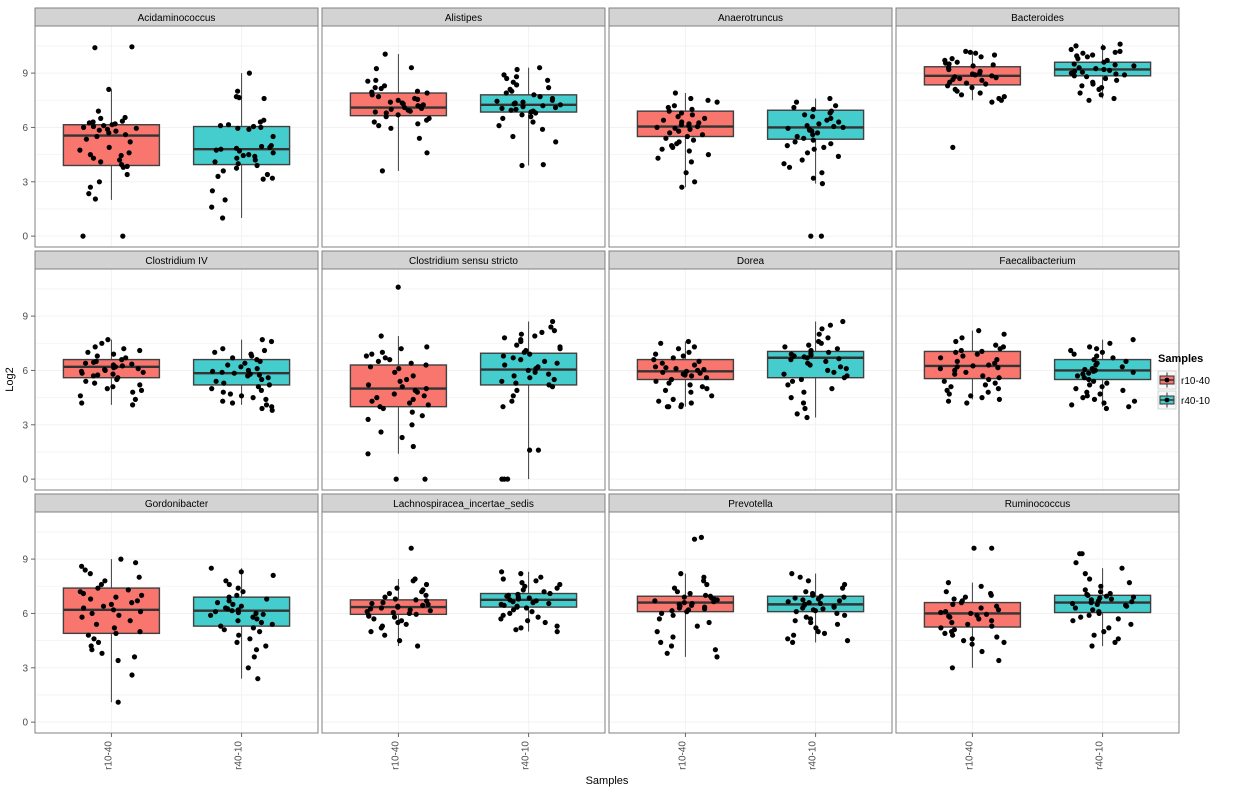 Image resolution: width=1238 pixels, height=800 pixels. Describe the element at coordinates (25, 74) in the screenshot. I see `y-axis-tick-label: 9` at that location.